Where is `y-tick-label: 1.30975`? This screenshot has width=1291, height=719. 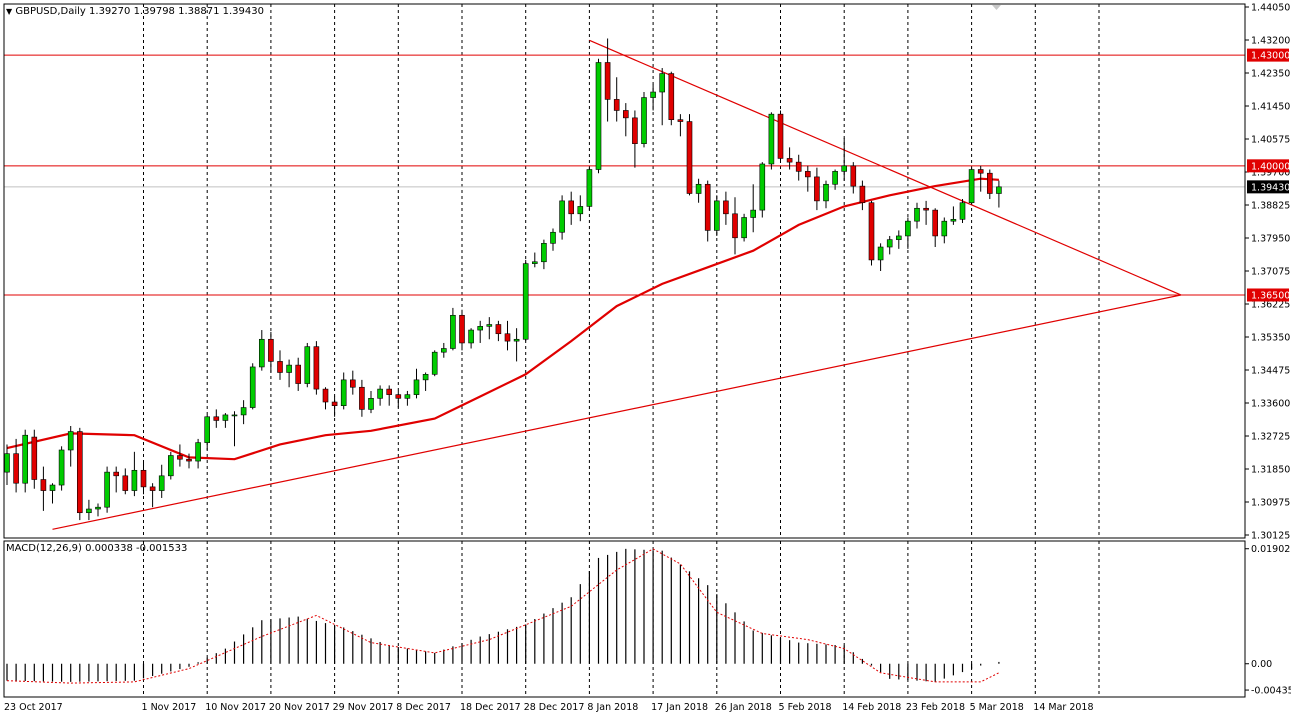 y-tick-label: 1.30975 is located at coordinates (1270, 503).